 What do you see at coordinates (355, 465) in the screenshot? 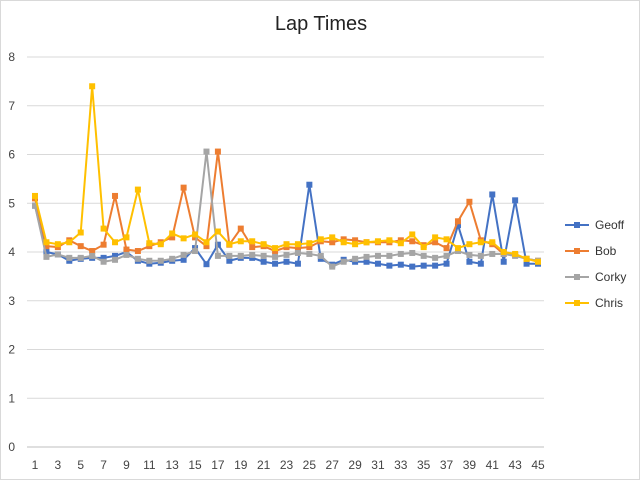
I see `x-tick-label: 29` at bounding box center [355, 465].